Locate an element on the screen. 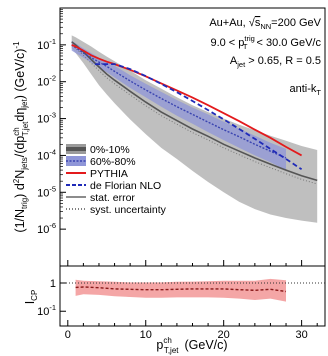 The image size is (328, 356). legend-swatch-gray-core is located at coordinates (76, 149).